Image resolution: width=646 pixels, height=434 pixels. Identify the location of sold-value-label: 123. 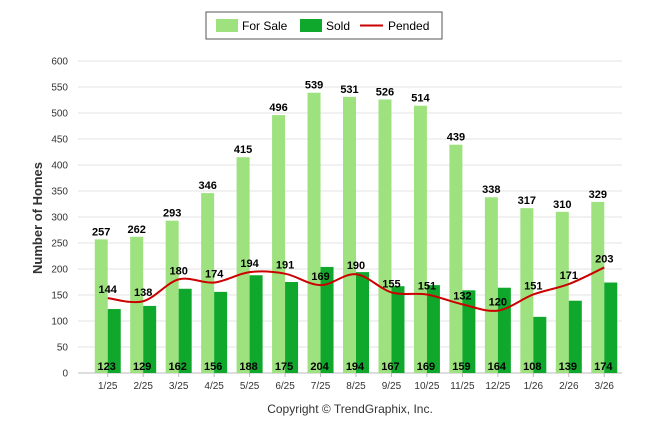
(107, 367).